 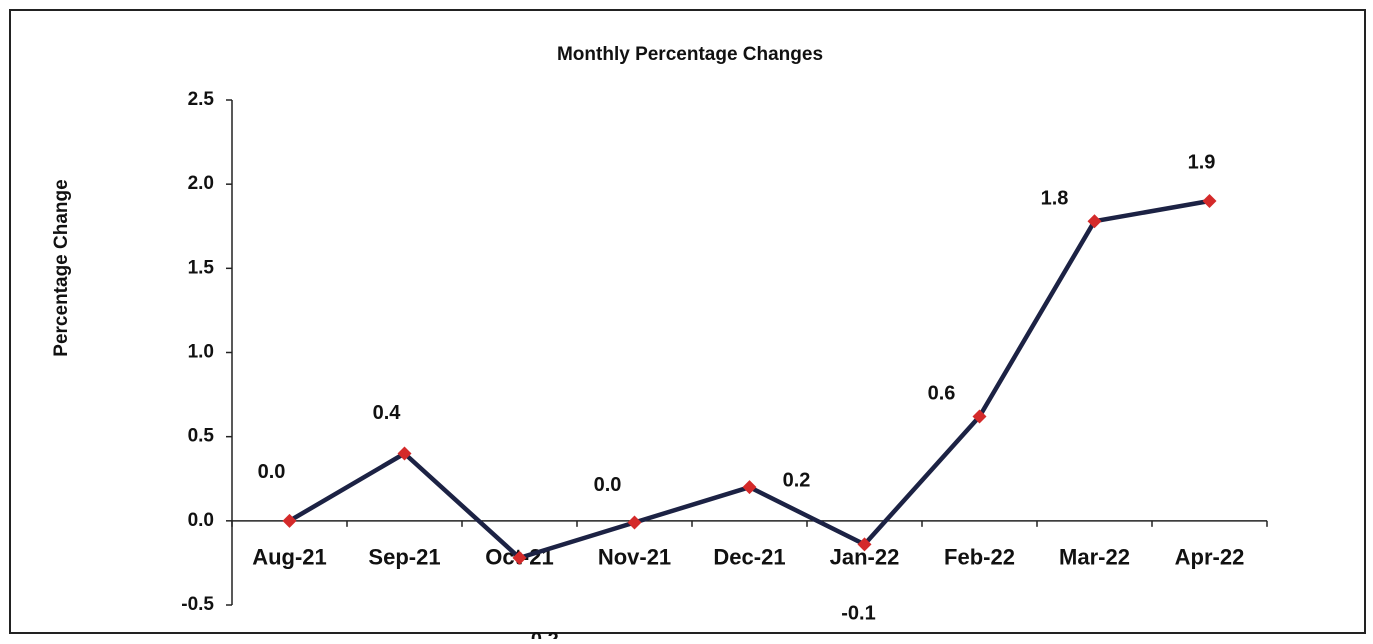 I want to click on data-label: -0.1, so click(x=858, y=614).